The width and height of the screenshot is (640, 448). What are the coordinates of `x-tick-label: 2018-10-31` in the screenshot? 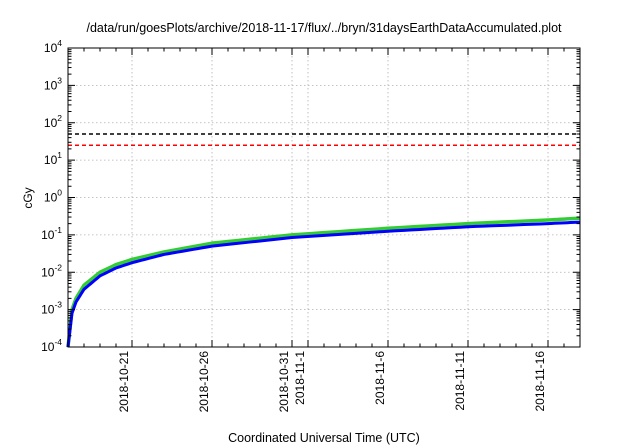 It's located at (284, 382).